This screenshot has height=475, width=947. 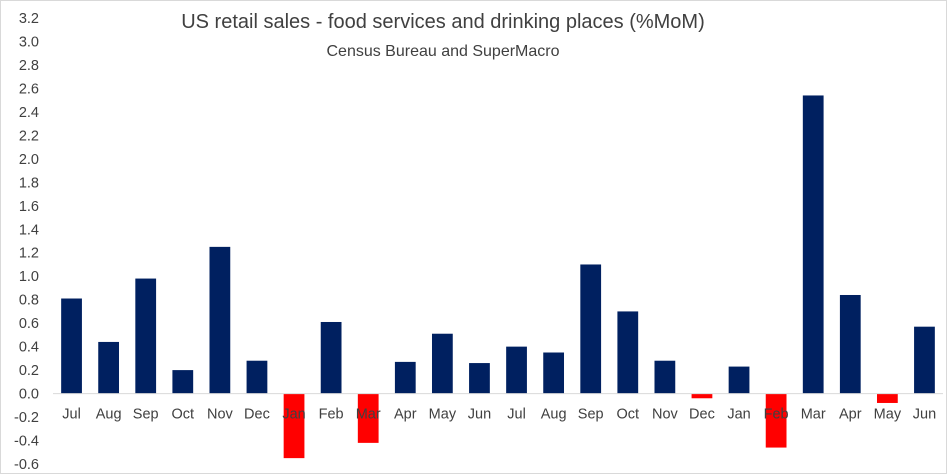 I want to click on y-tick-label: -0.2, so click(x=26, y=418).